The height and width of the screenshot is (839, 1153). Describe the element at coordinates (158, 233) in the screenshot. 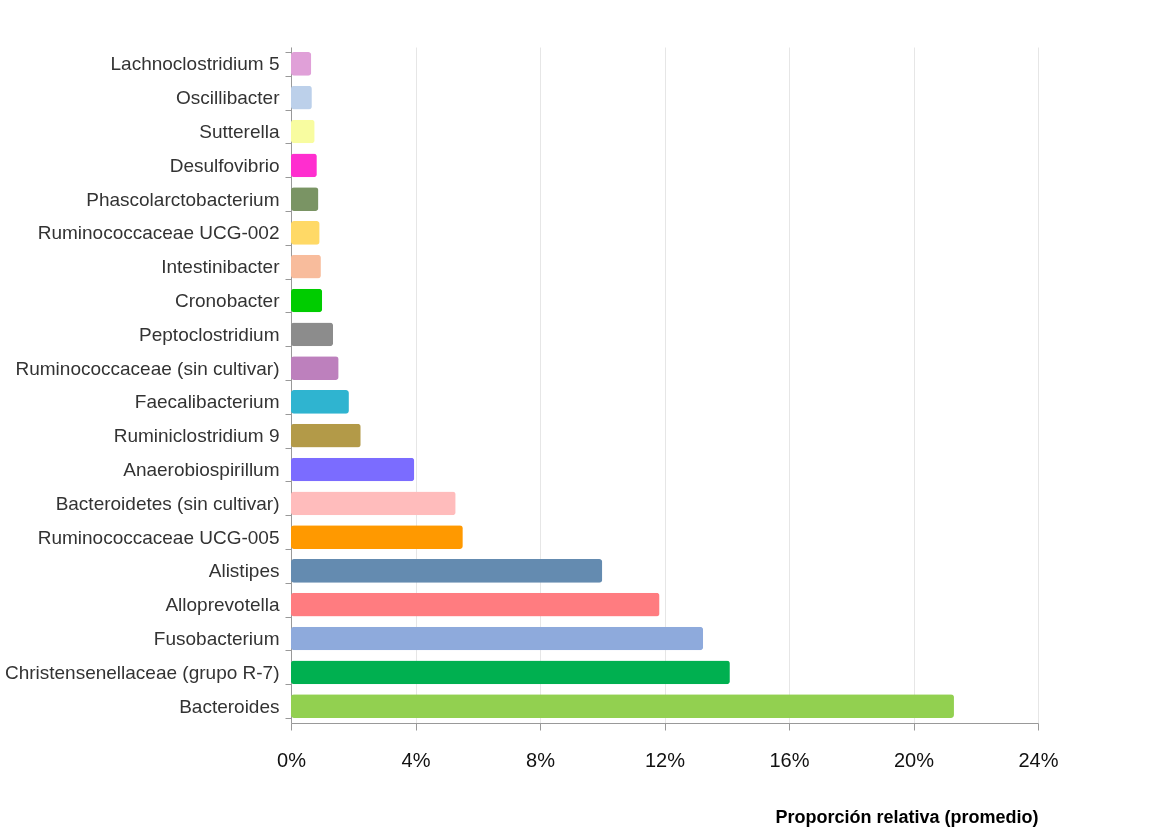

I see `y-tick-label: Ruminococcaceae UCG-002` at that location.